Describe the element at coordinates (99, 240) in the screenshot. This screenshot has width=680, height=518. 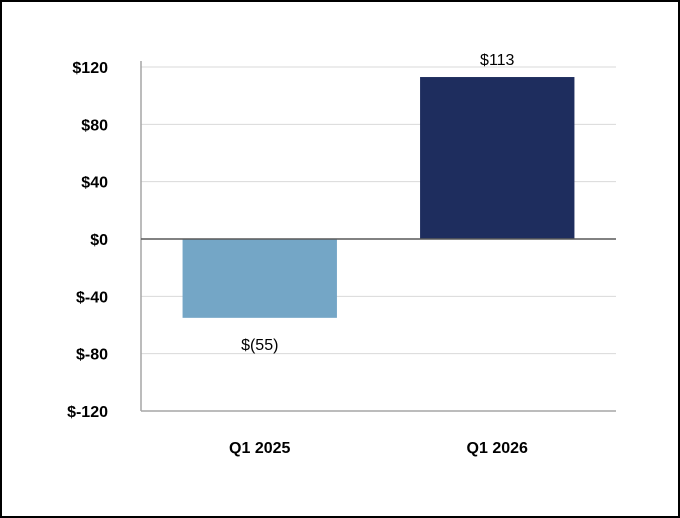
I see `y-tick-label: $0` at that location.